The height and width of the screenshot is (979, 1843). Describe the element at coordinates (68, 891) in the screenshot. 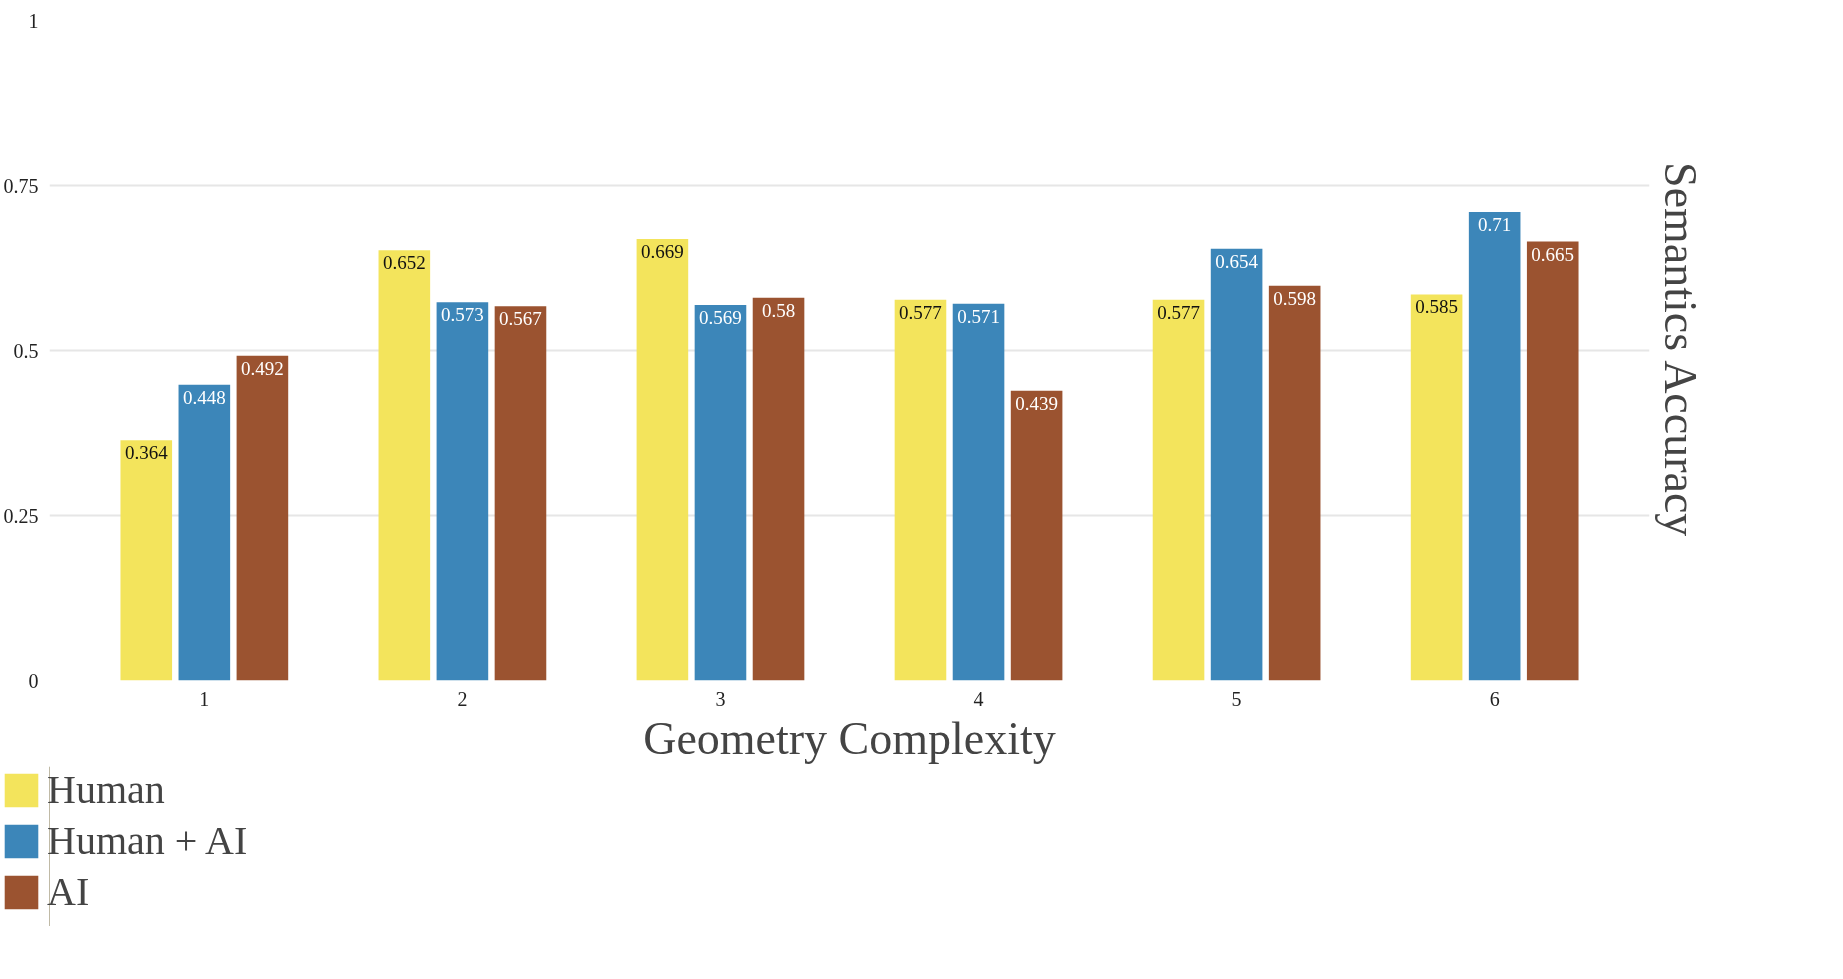

I see `legend-label: AI` at that location.